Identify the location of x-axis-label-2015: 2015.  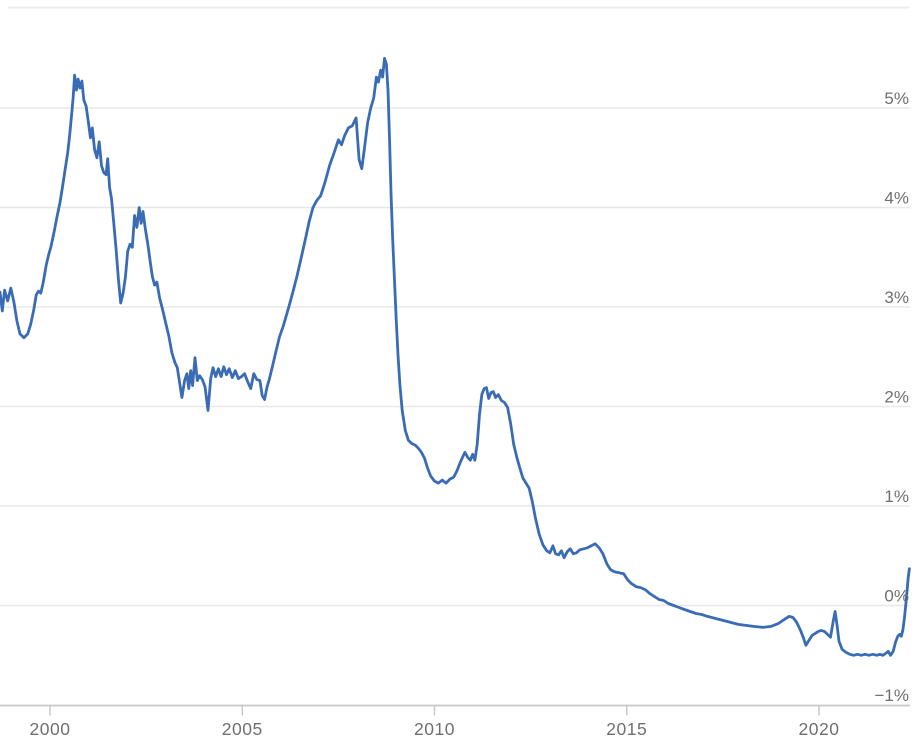
(626, 729).